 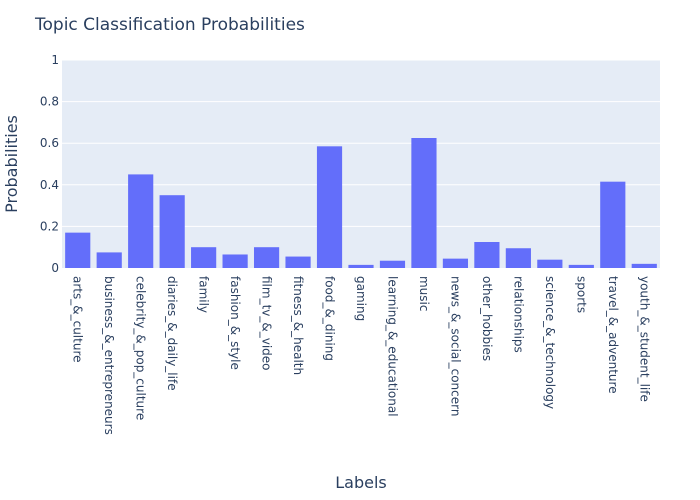 What do you see at coordinates (613, 224) in the screenshot?
I see `bar-travel_&_adventure` at bounding box center [613, 224].